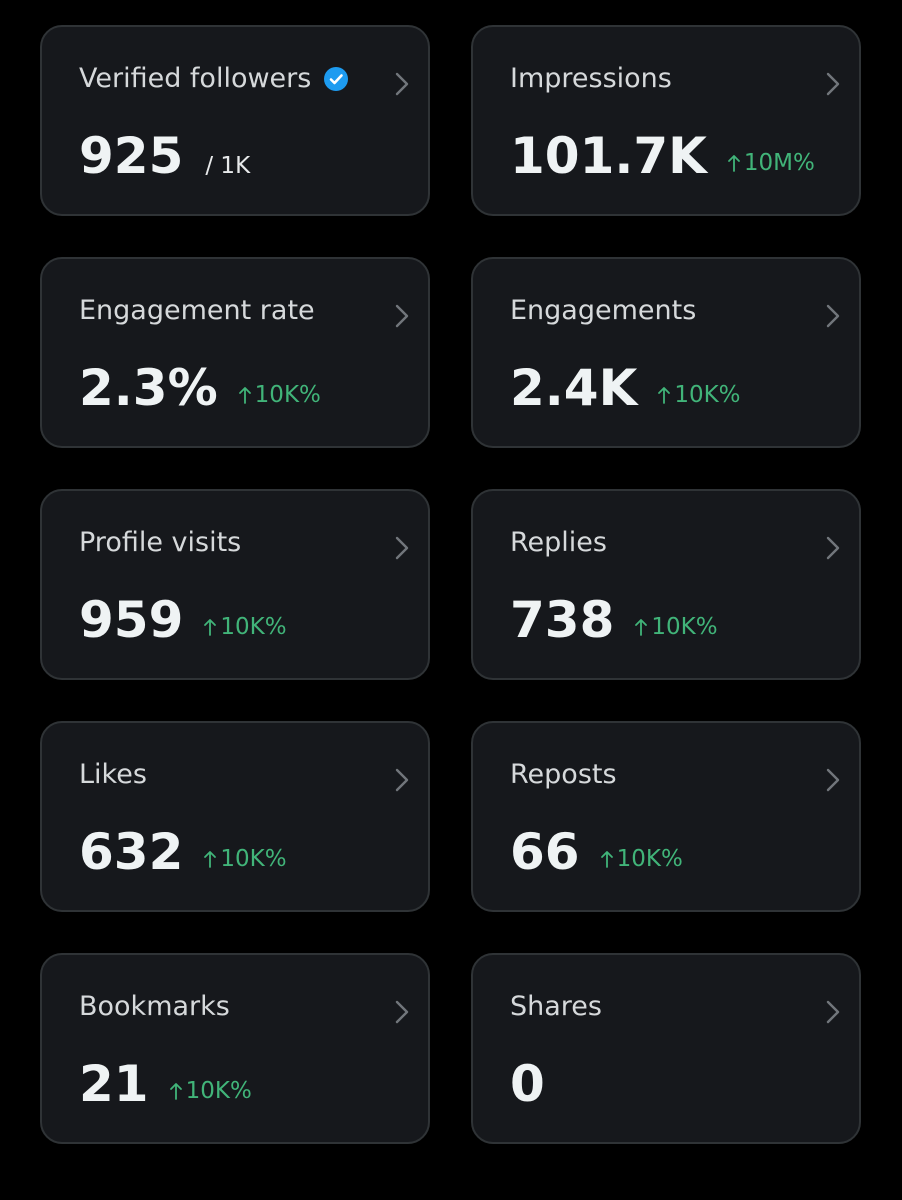 This screenshot has height=1200, width=902. I want to click on card-title-text: Bookmarks, so click(154, 1006).